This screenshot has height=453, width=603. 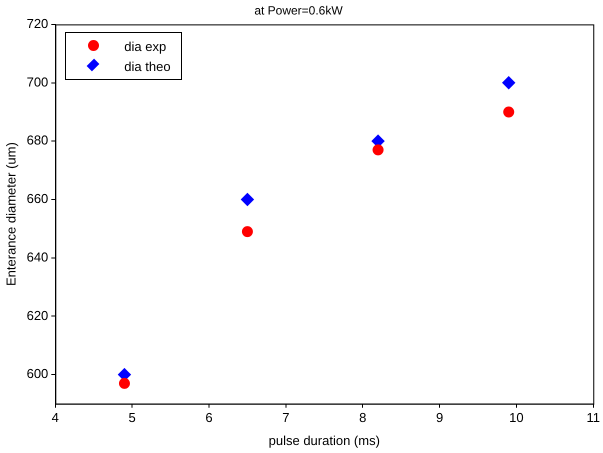 What do you see at coordinates (132, 418) in the screenshot?
I see `x-tick-label: 5` at bounding box center [132, 418].